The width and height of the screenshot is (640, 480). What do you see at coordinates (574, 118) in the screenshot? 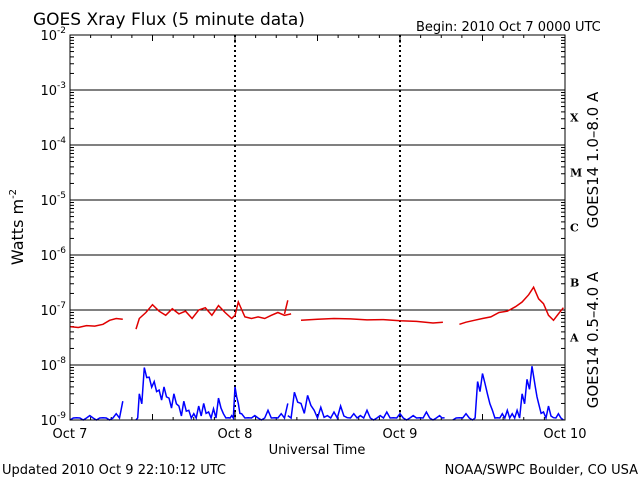
I see `flare-class-x: X` at bounding box center [574, 118].